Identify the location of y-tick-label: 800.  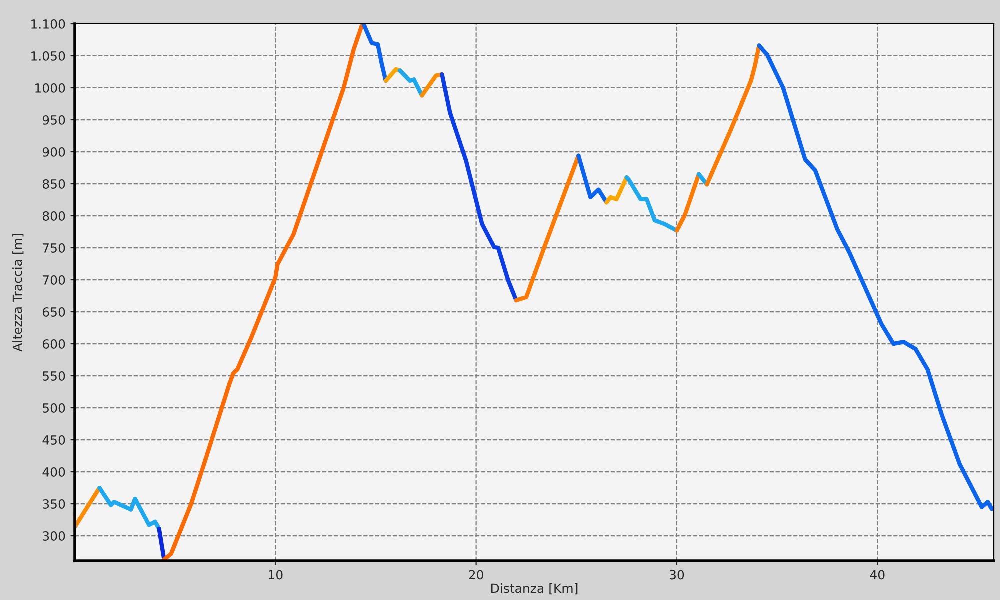
(54, 216).